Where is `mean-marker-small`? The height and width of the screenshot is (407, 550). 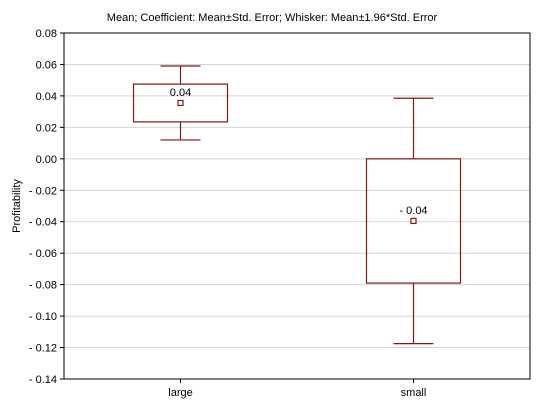
mean-marker-small is located at coordinates (413, 221).